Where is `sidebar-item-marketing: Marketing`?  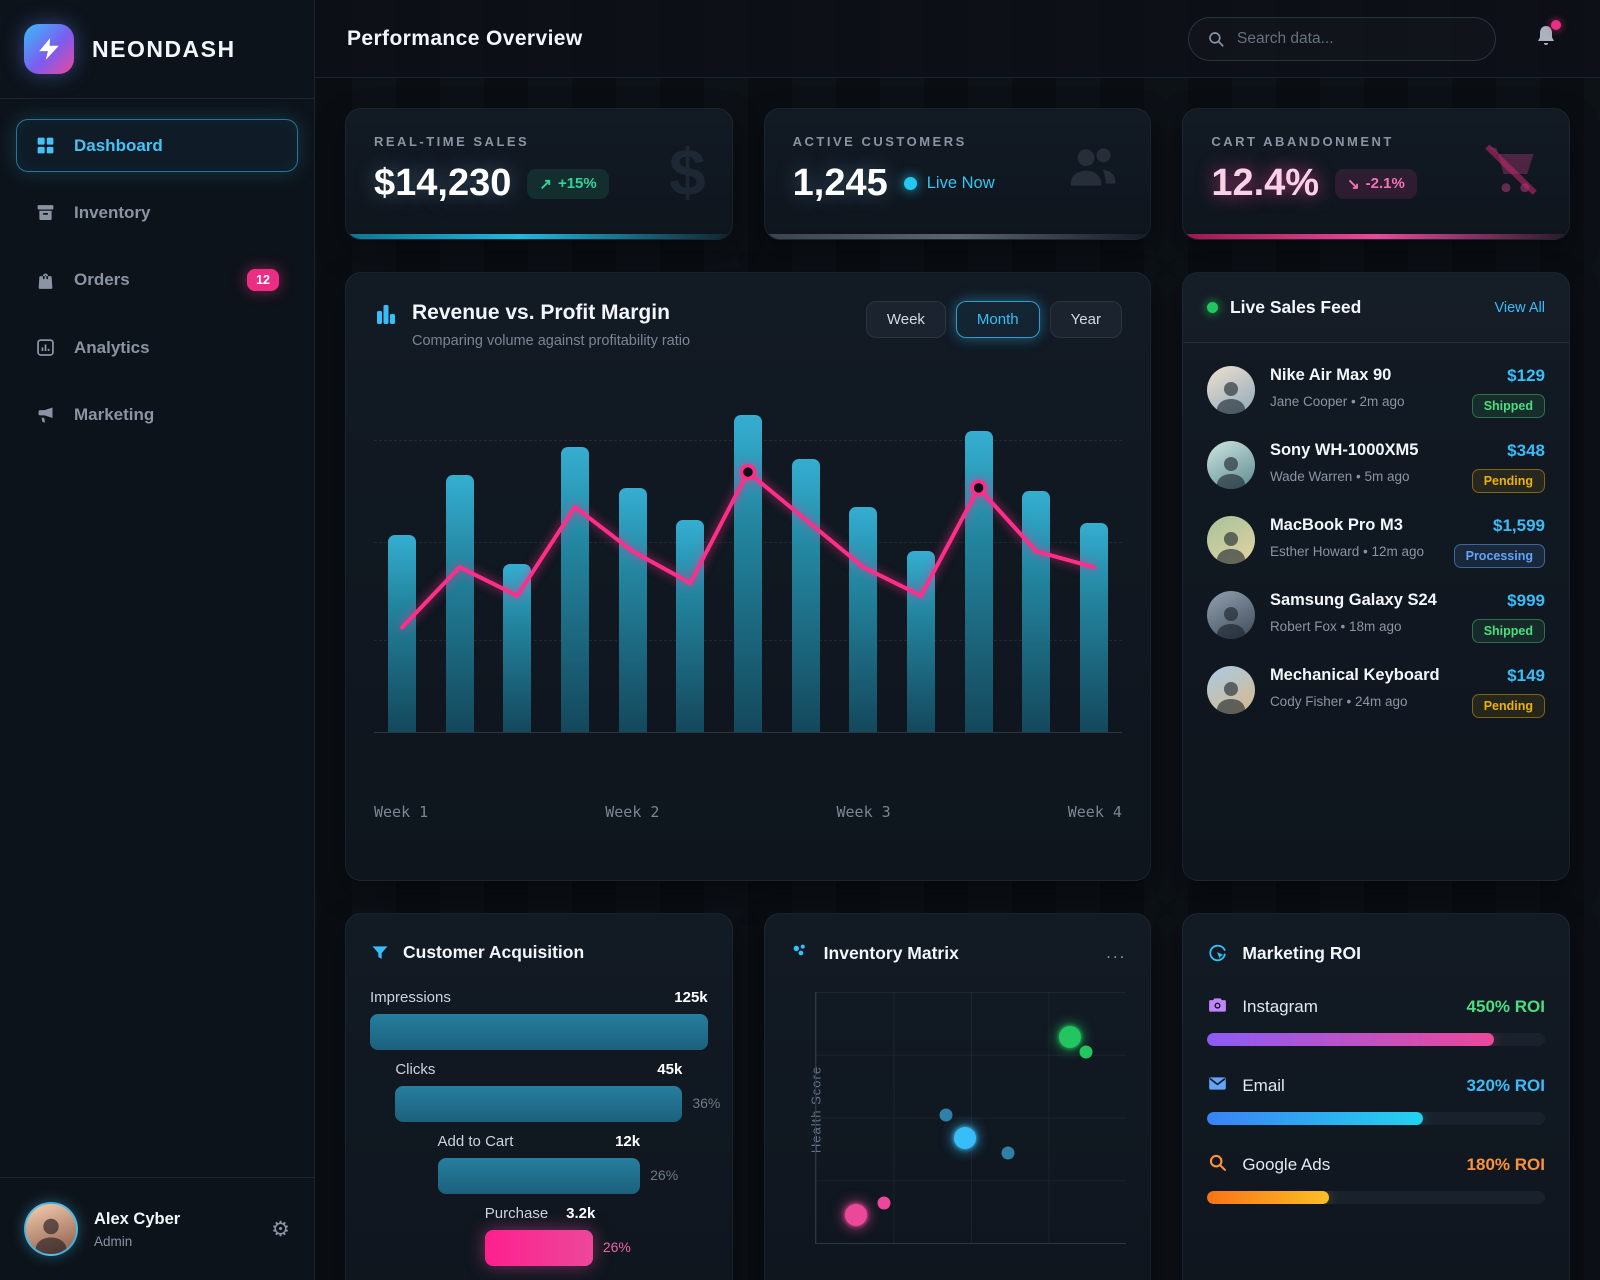 sidebar-item-marketing: Marketing is located at coordinates (157, 414).